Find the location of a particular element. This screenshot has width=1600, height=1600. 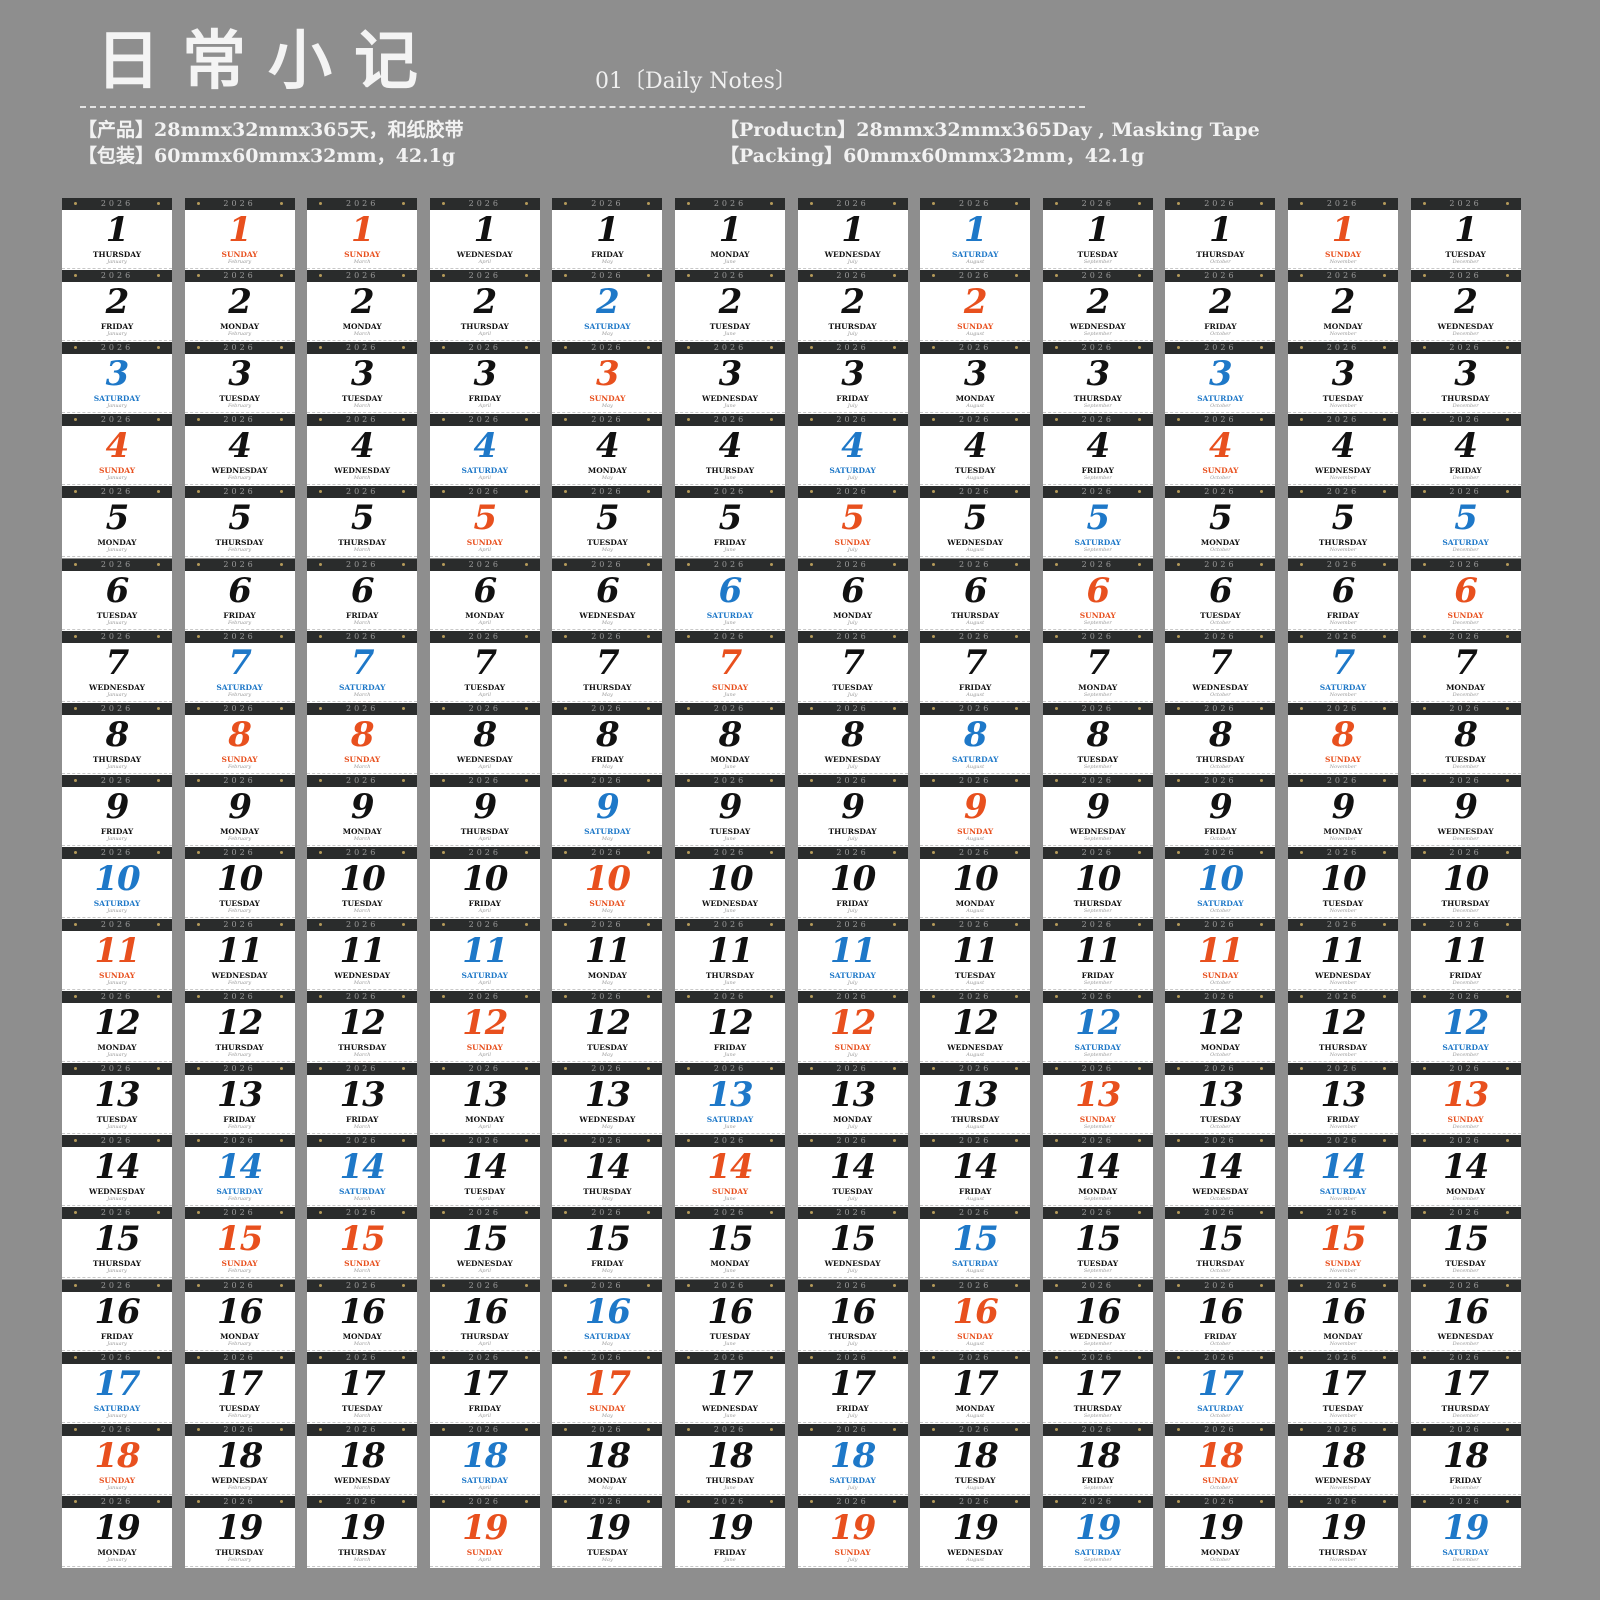

calendar-tile: 2026 10 FRIDAY April is located at coordinates (484, 882).